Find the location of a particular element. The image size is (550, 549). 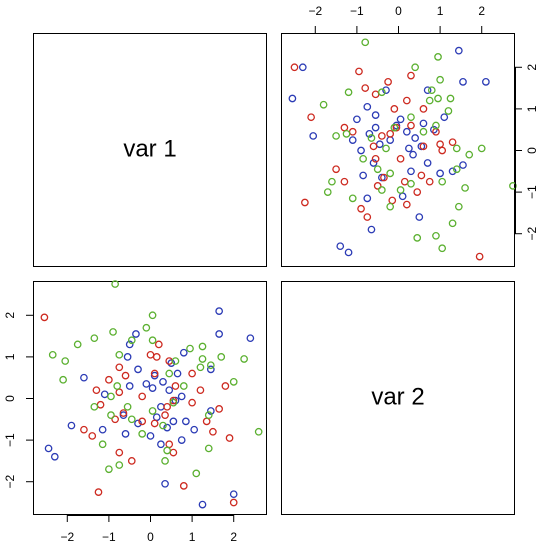

tick-label-bottom-2: 0 is located at coordinates (150, 537).